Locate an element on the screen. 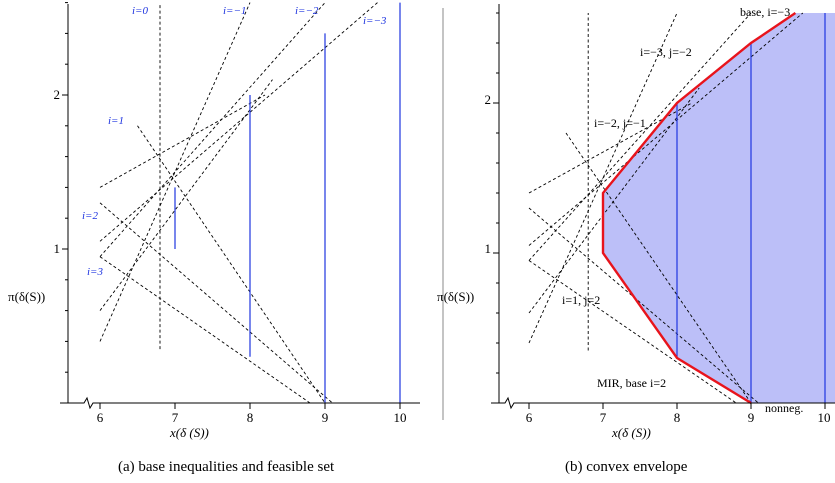 The image size is (835, 483). b-annotation: i=−3, j=−2 is located at coordinates (666, 52).